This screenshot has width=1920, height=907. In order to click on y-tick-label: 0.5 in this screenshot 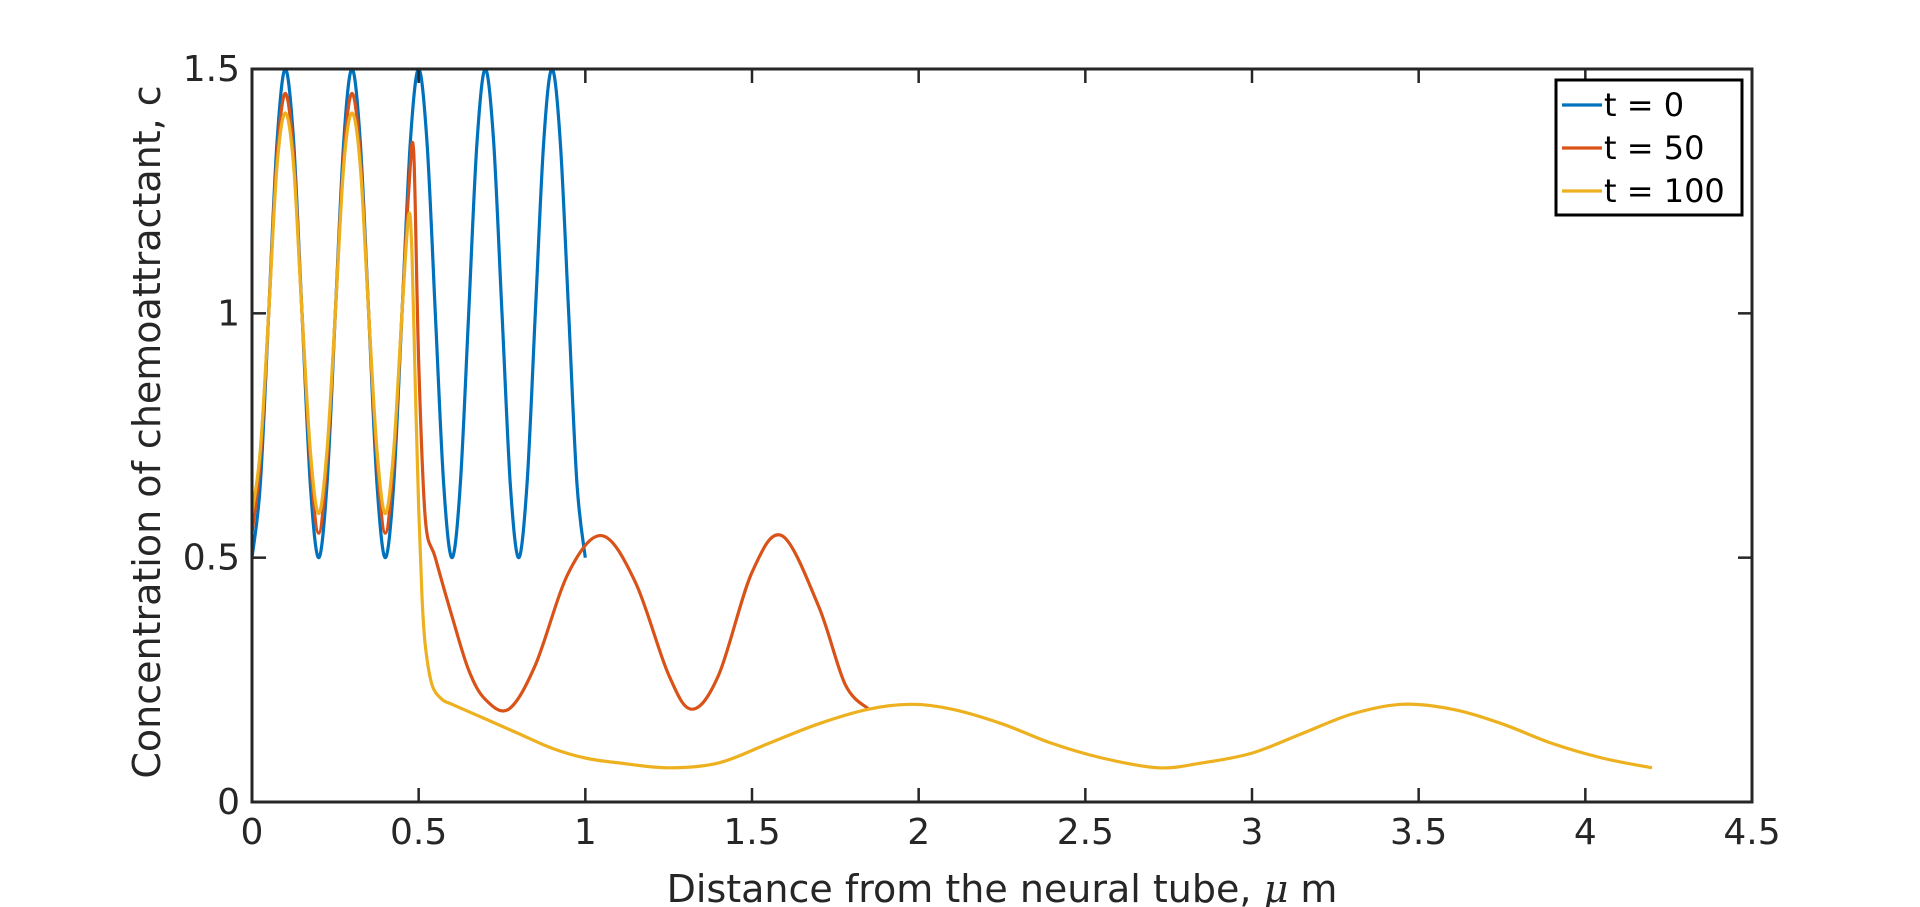, I will do `click(211, 558)`.